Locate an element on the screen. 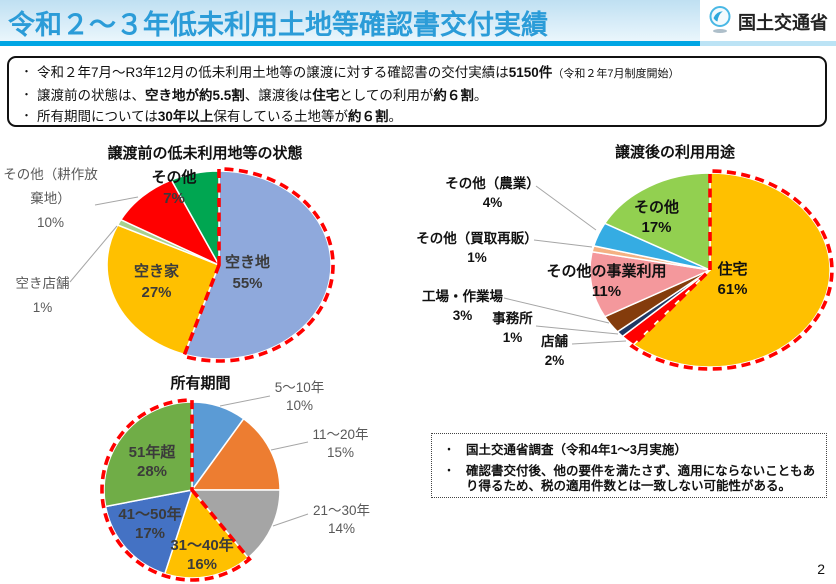 Image resolution: width=836 pixels, height=584 pixels. chart-title-before-state: 譲渡前の低未利用地等の状態 is located at coordinates (205, 153).